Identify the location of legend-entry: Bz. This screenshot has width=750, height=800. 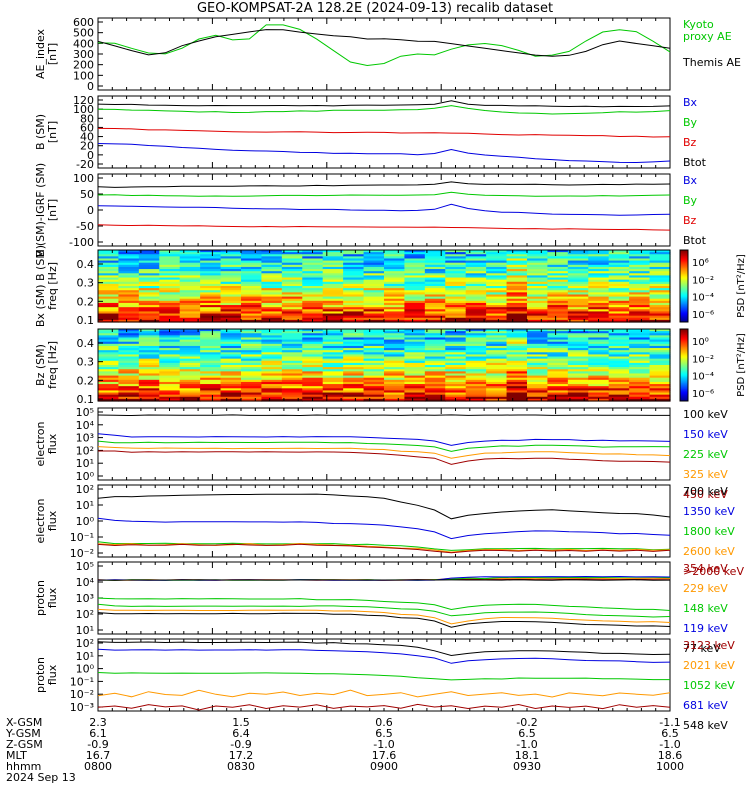
(690, 142).